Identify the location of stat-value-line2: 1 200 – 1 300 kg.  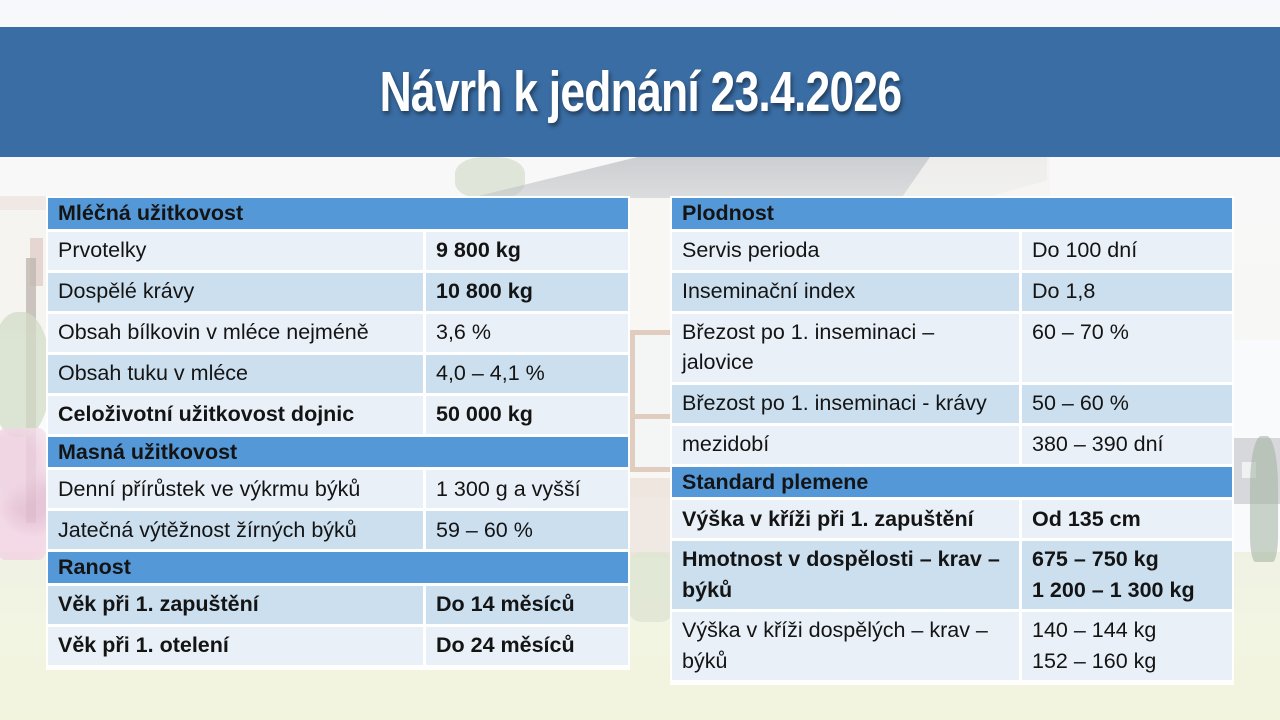
(1113, 589).